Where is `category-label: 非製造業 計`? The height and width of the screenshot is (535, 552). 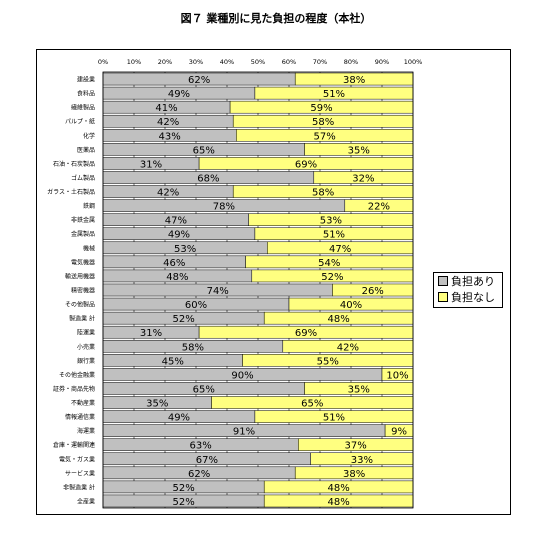
category-label: 非製造業 計 is located at coordinates (79, 487).